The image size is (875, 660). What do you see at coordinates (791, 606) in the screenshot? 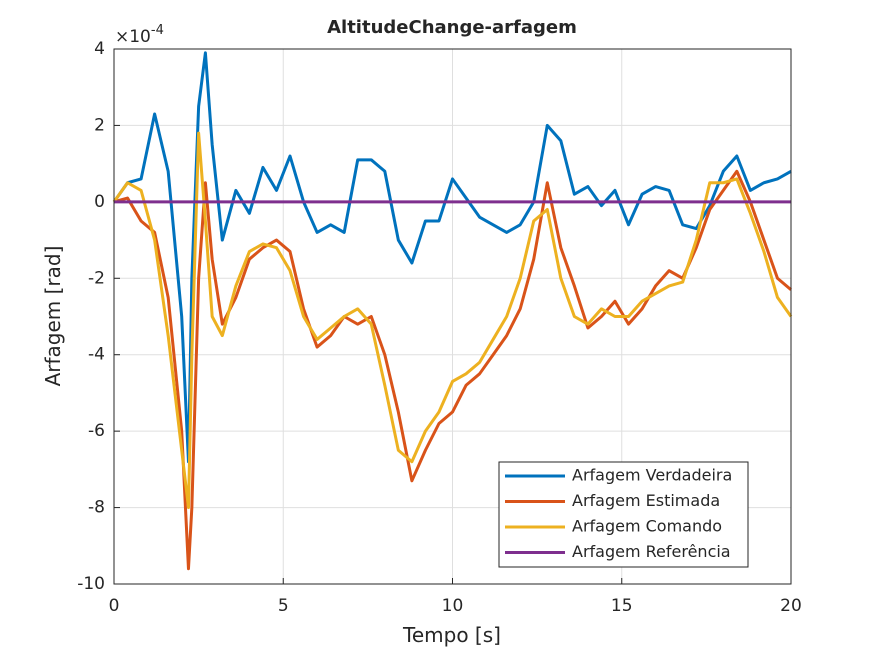
I see `x-tick-label: 20` at bounding box center [791, 606].